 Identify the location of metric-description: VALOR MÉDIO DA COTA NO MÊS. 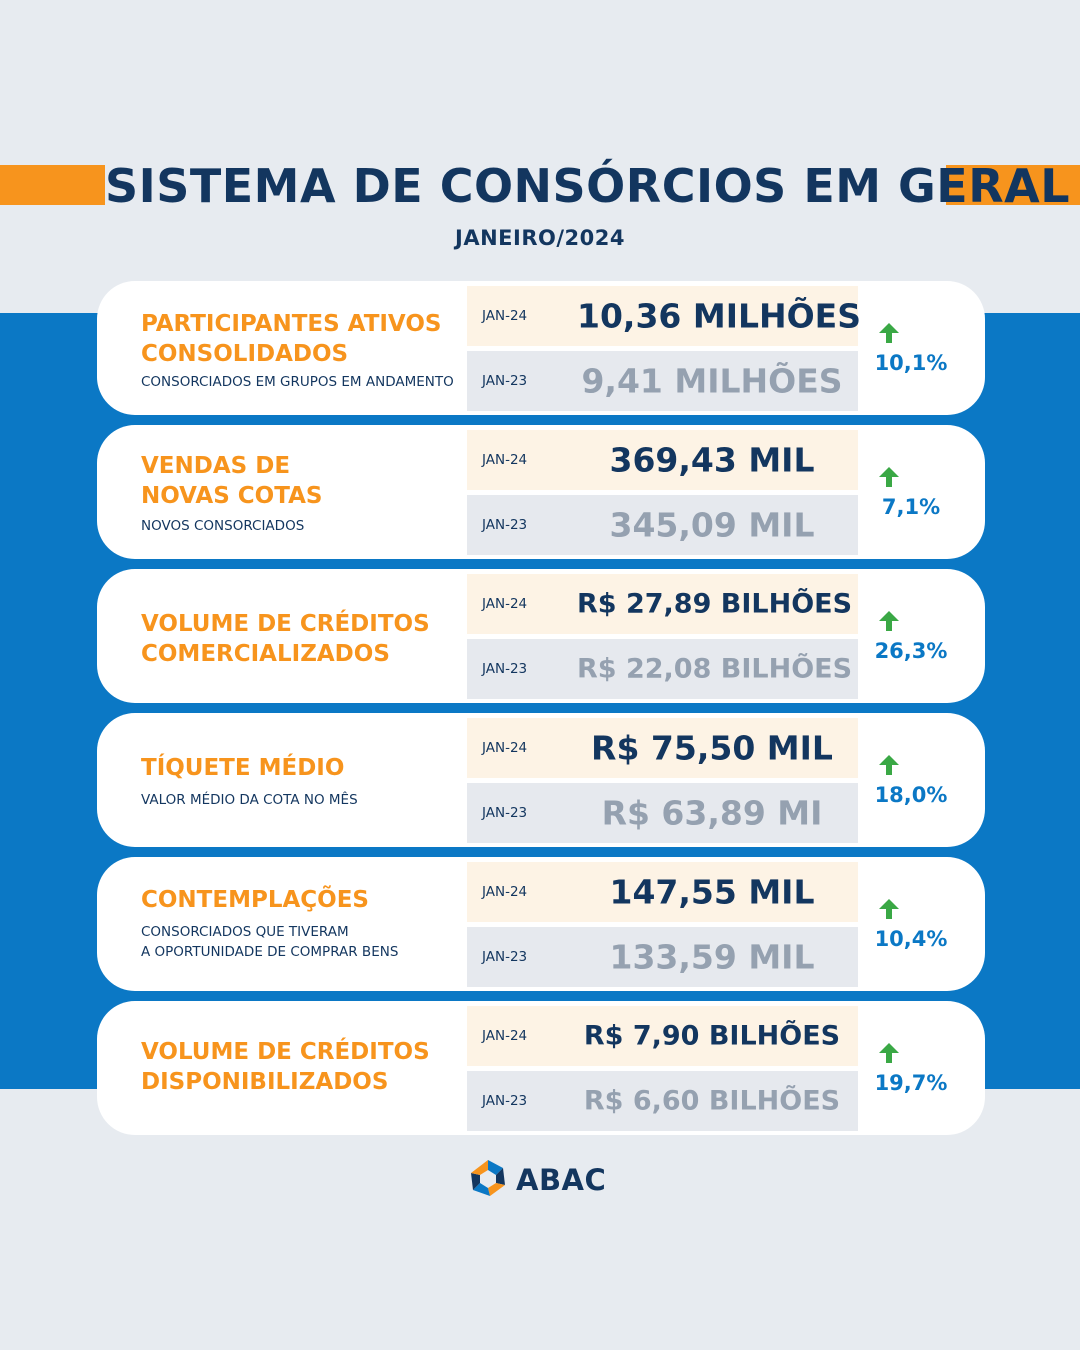
(249, 800).